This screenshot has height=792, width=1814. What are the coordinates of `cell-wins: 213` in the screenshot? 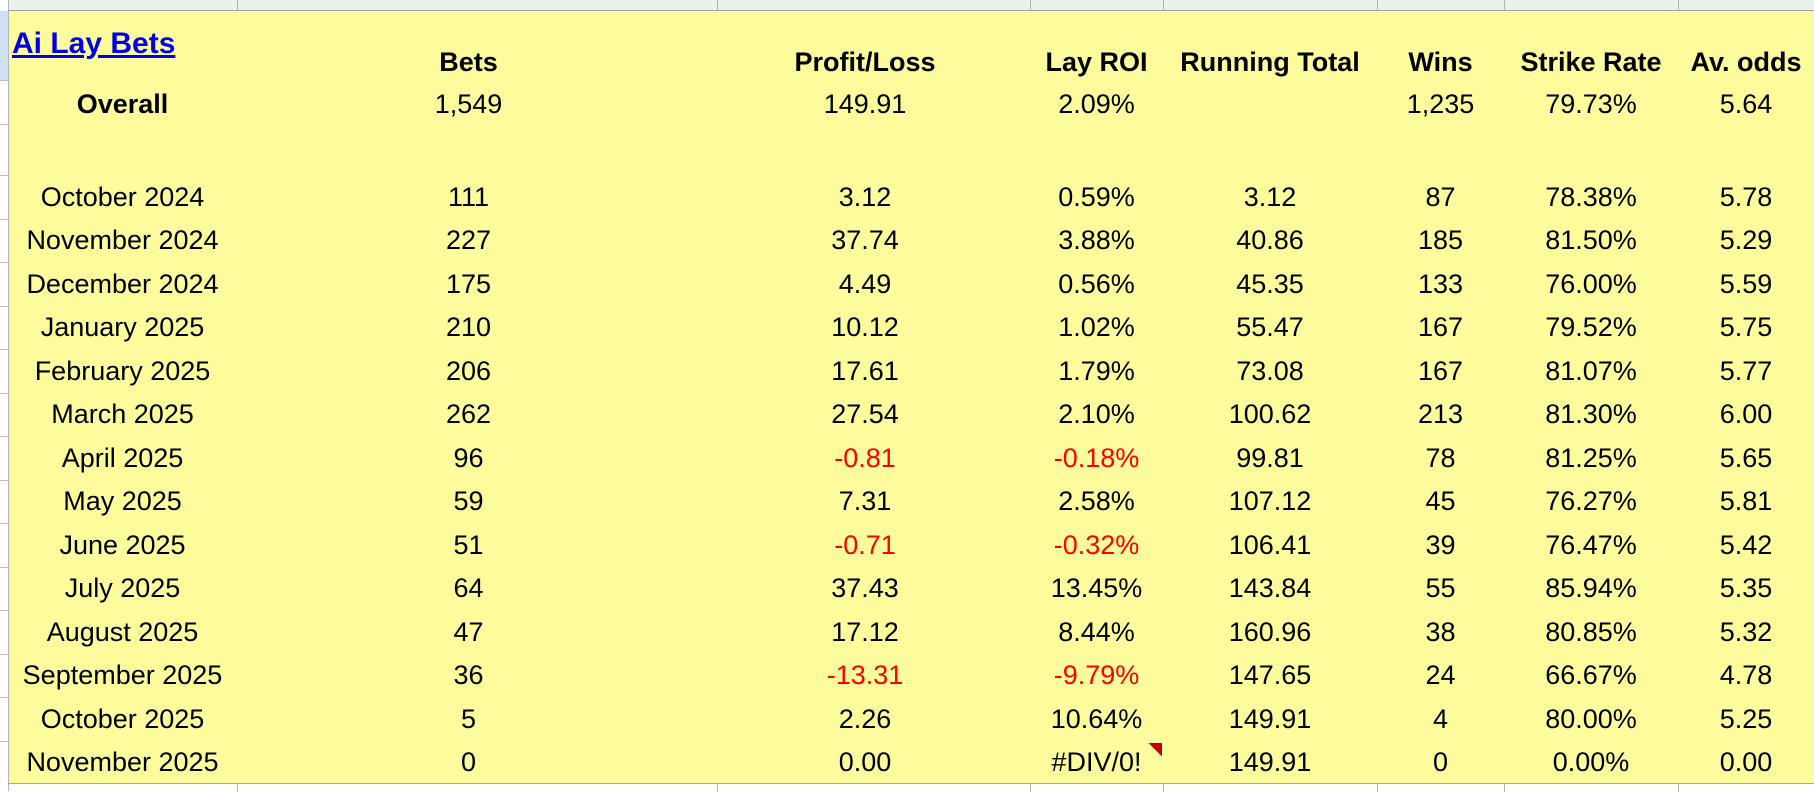 It's located at (1440, 415).